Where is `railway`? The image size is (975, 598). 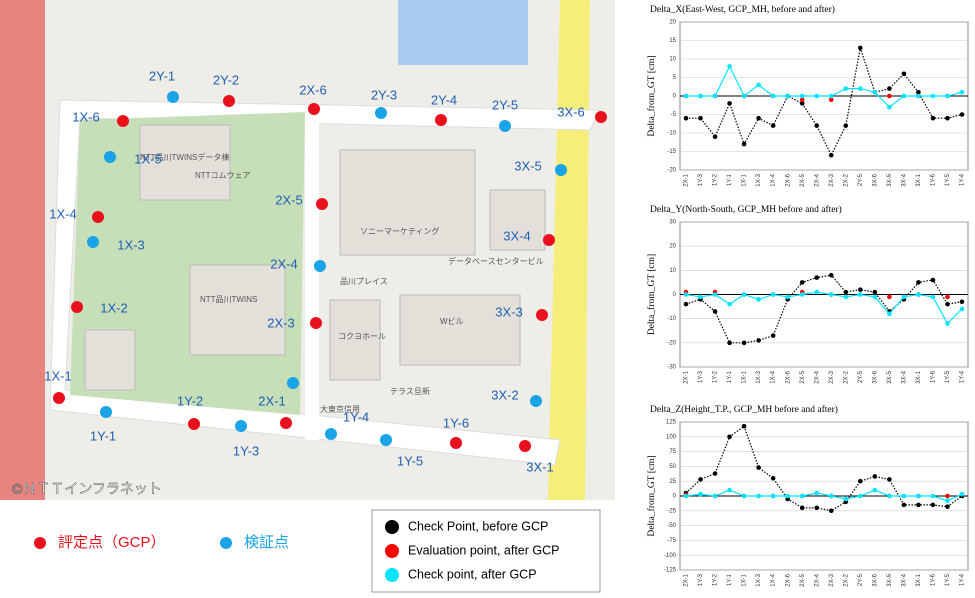 railway is located at coordinates (22, 250).